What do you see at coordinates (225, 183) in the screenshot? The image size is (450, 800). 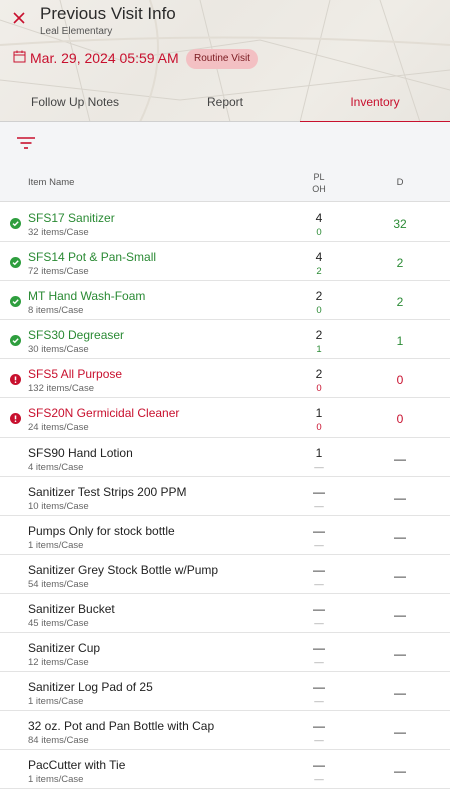 I see `column-header: Item Name PL OH D` at bounding box center [225, 183].